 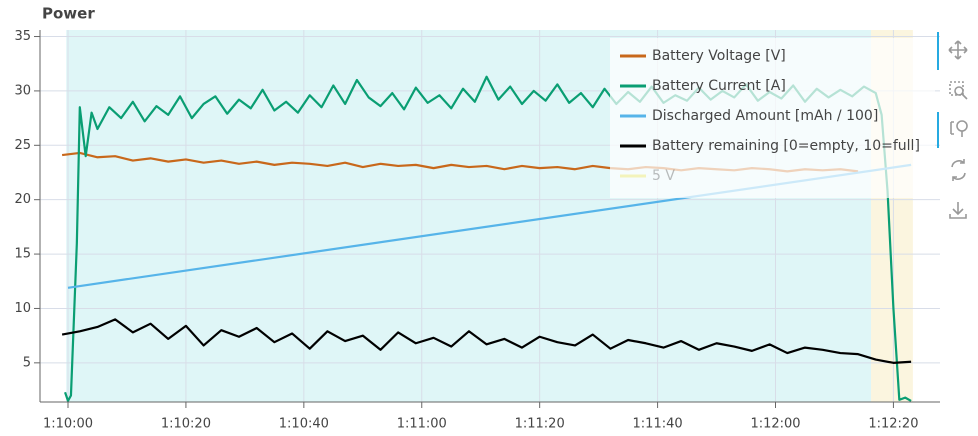 What do you see at coordinates (68, 424) in the screenshot?
I see `x-tick-label: 1:10:00` at bounding box center [68, 424].